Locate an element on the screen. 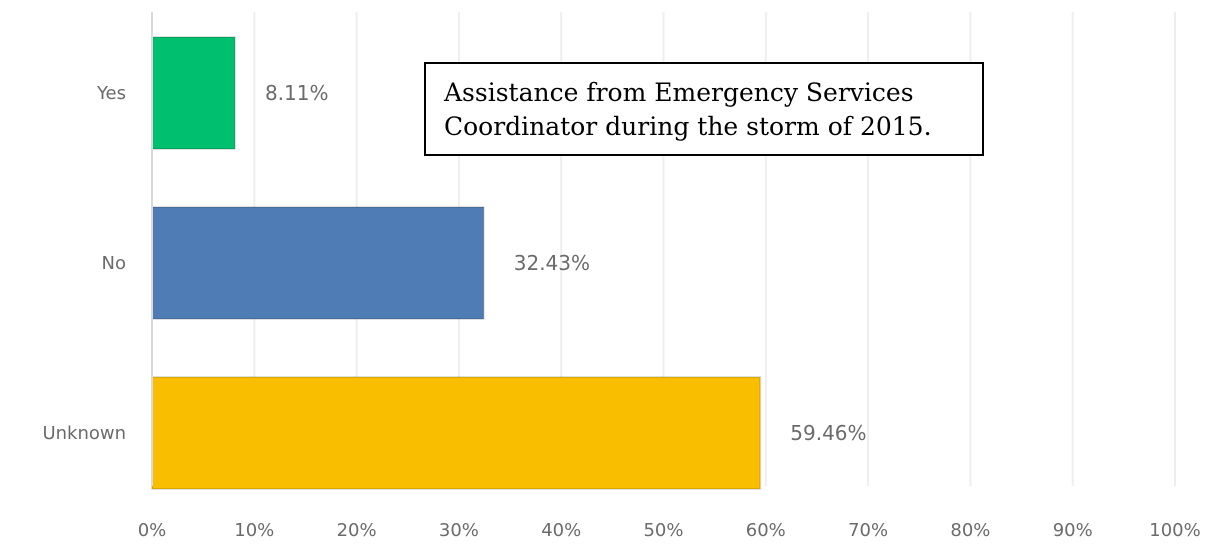 The width and height of the screenshot is (1208, 560). x-tick-label: 70% is located at coordinates (868, 530).